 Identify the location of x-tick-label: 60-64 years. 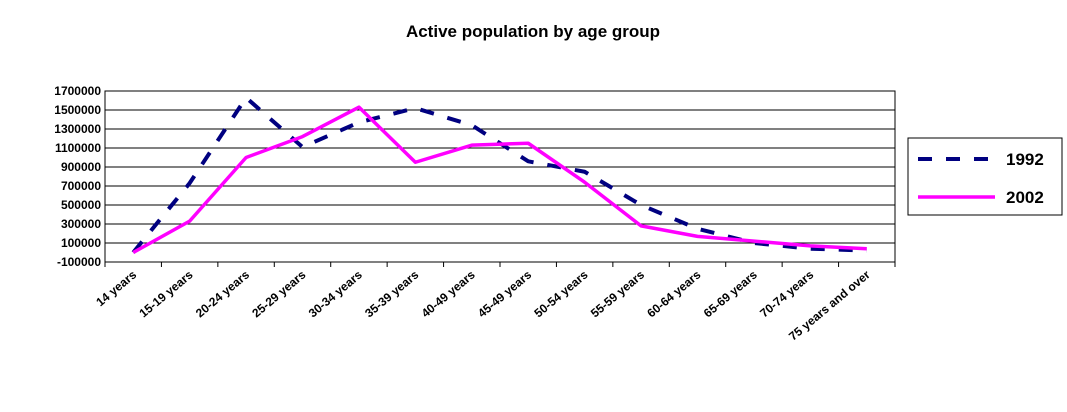
(673, 293).